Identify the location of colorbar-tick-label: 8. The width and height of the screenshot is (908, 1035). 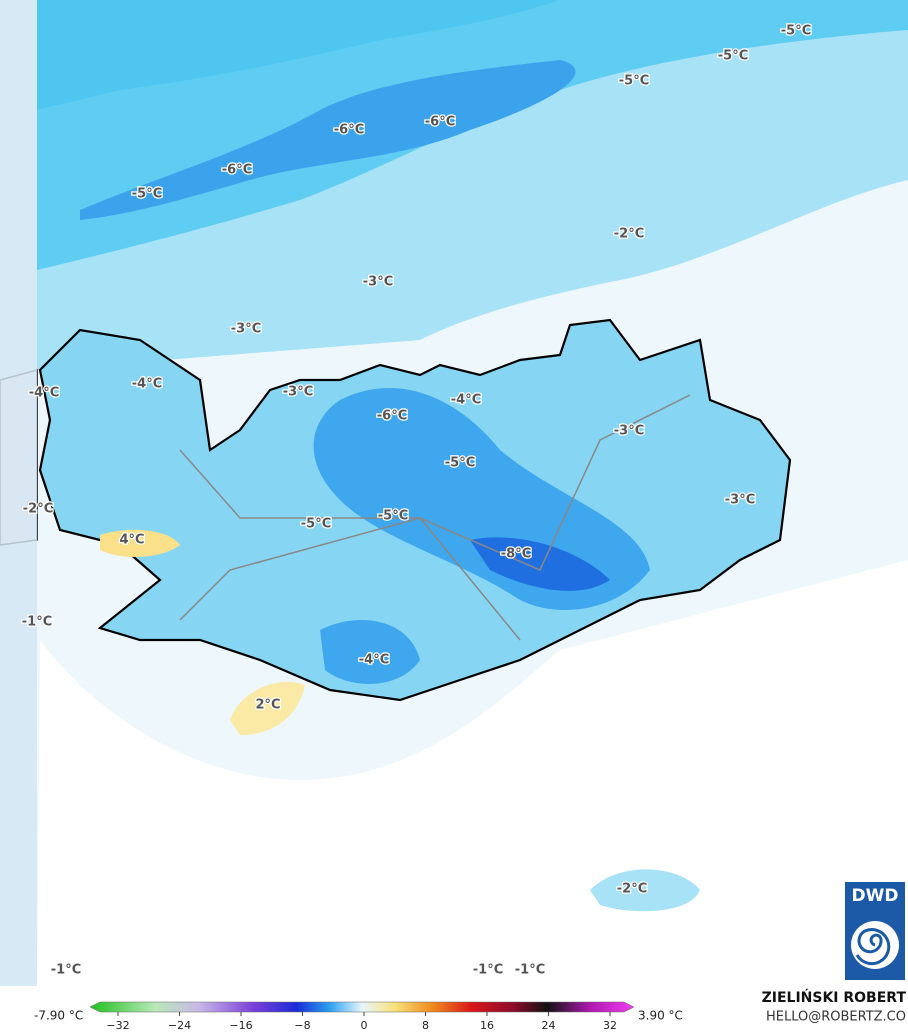
(425, 1025).